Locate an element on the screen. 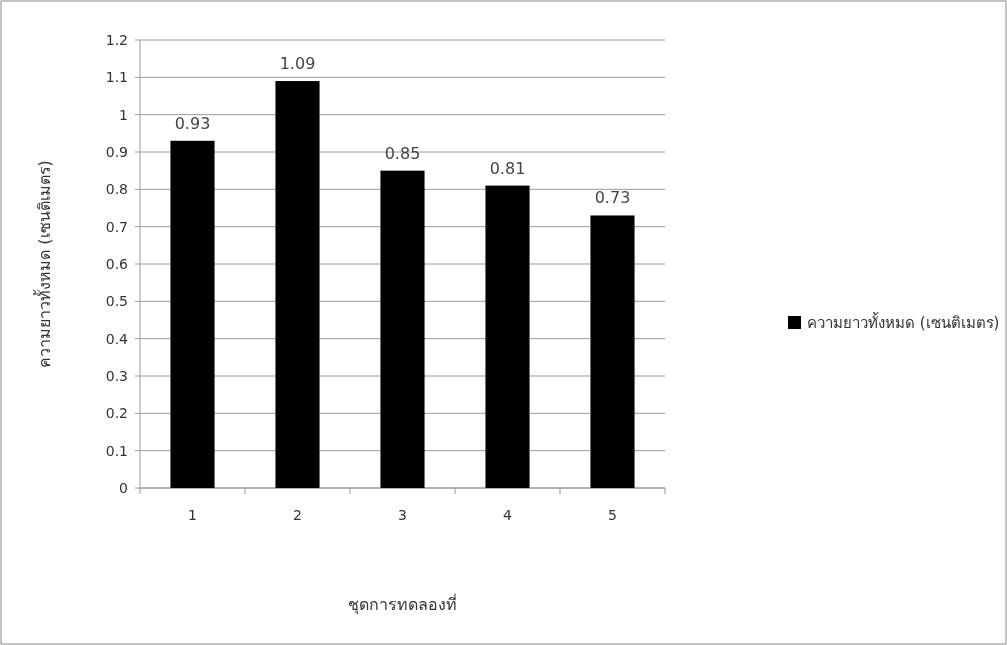 This screenshot has width=1007, height=645. y-tick-label: 0.9 is located at coordinates (116, 152).